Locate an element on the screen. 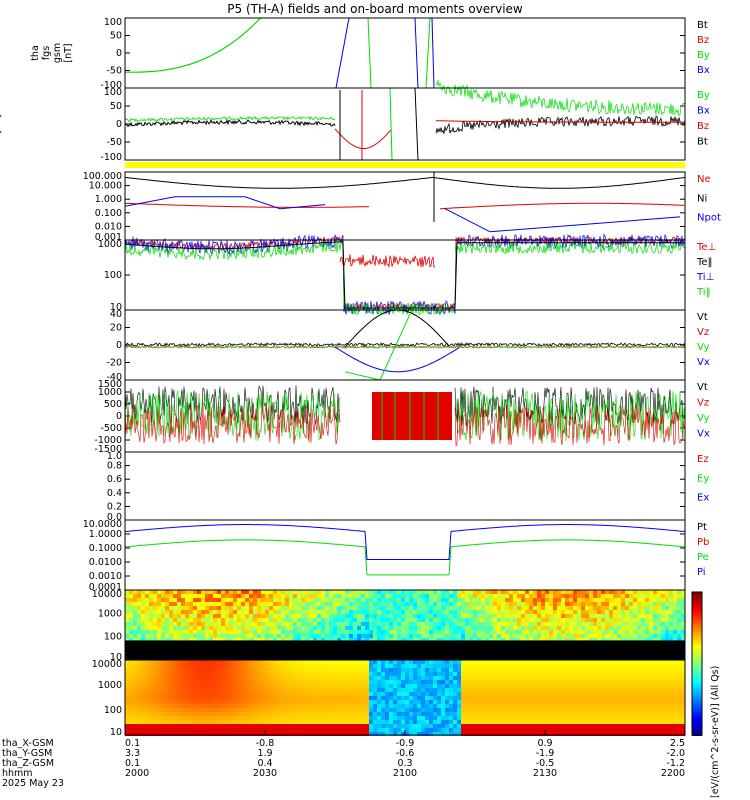  legend-entry-Vz: Vz is located at coordinates (703, 403).